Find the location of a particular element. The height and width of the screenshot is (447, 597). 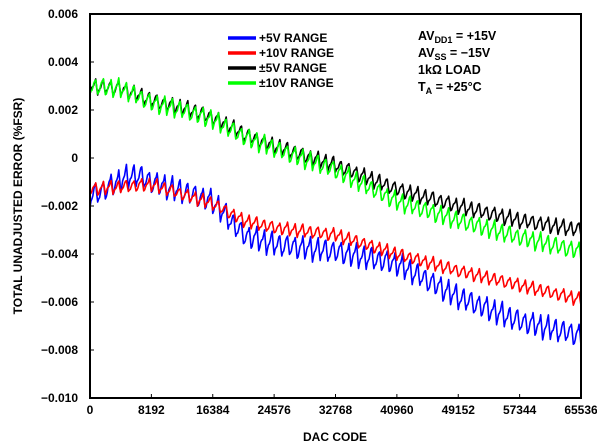

condition-line: TA = +25°C is located at coordinates (450, 88).